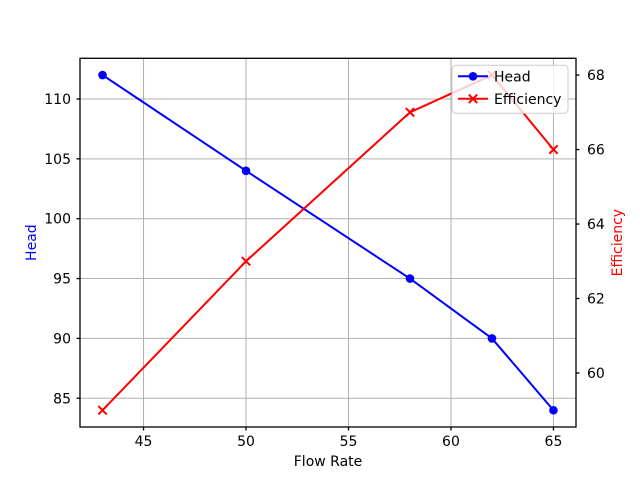 This screenshot has width=640, height=480. I want to click on y-right-tick-label: 66, so click(596, 151).